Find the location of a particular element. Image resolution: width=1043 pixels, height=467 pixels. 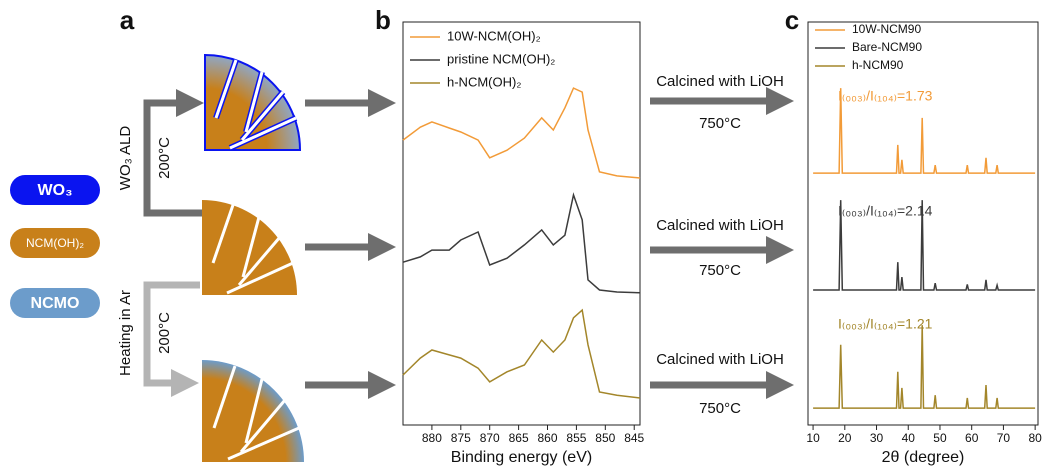

legend-label: 10W-NCM(OH)₂ is located at coordinates (494, 35).